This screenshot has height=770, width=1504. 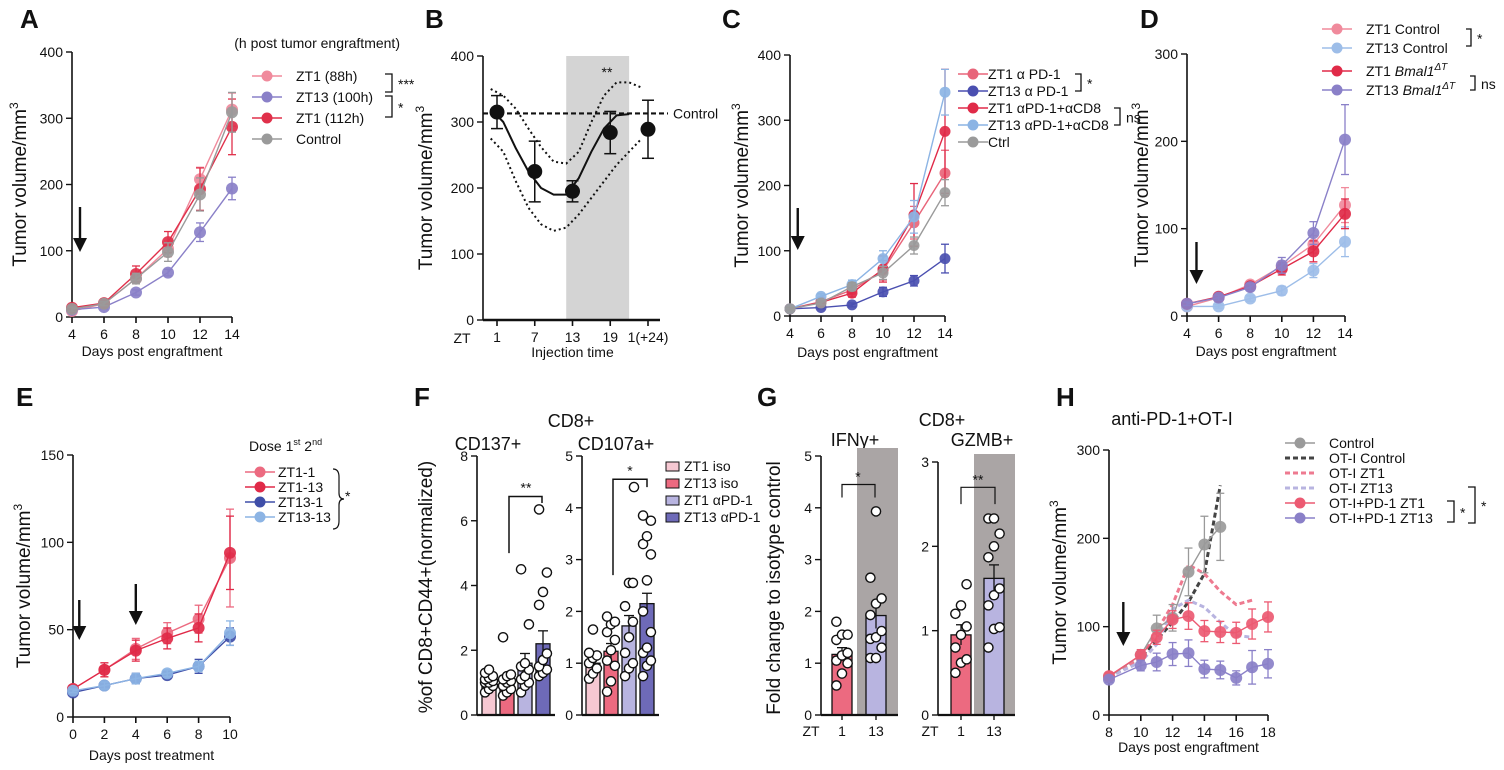 What do you see at coordinates (808, 560) in the screenshot?
I see `y-tick-label: 3` at bounding box center [808, 560].